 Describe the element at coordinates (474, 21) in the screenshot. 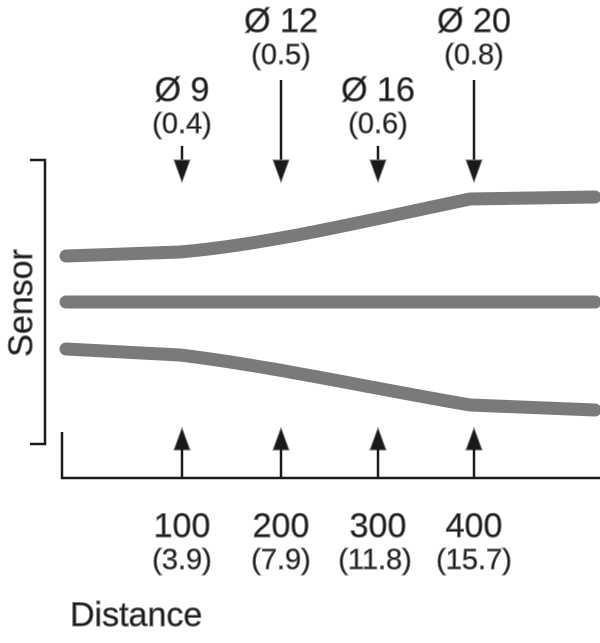

I see `diameter-value: Ø 20` at that location.